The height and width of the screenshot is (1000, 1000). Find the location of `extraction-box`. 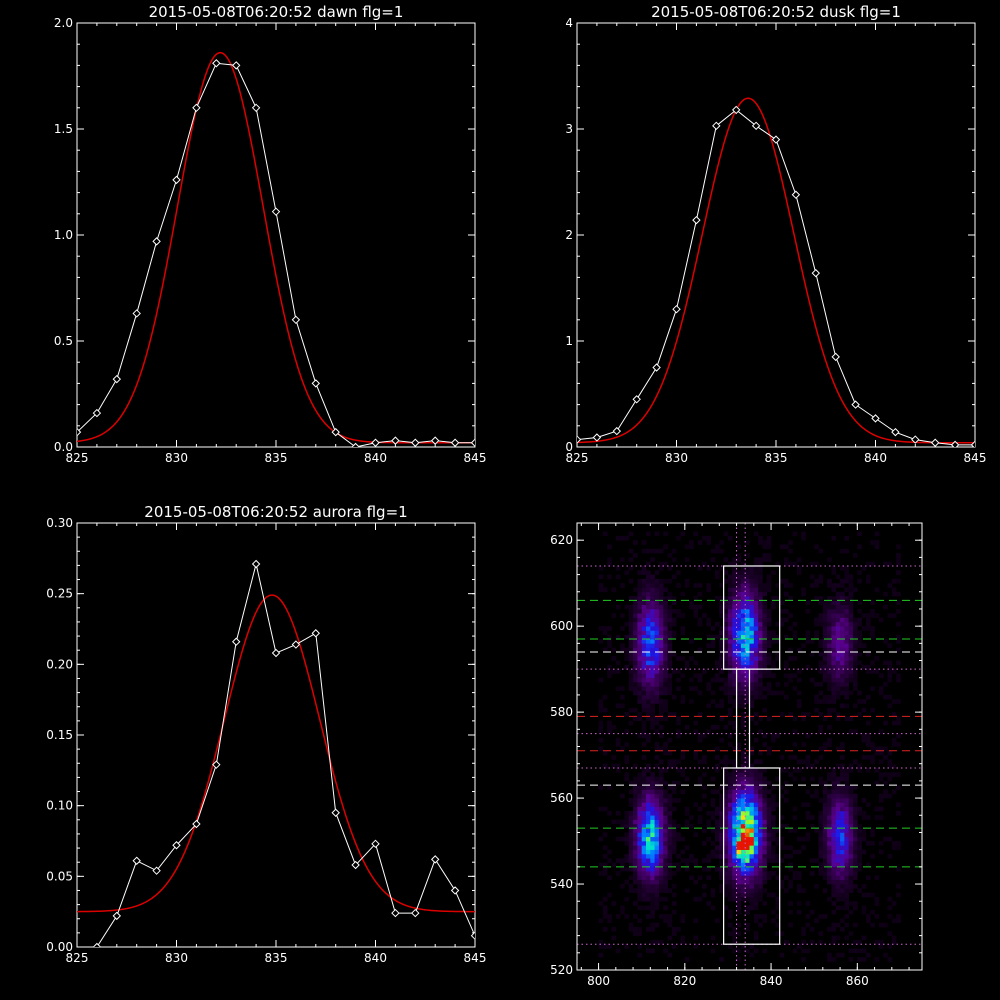

extraction-box is located at coordinates (752, 617).